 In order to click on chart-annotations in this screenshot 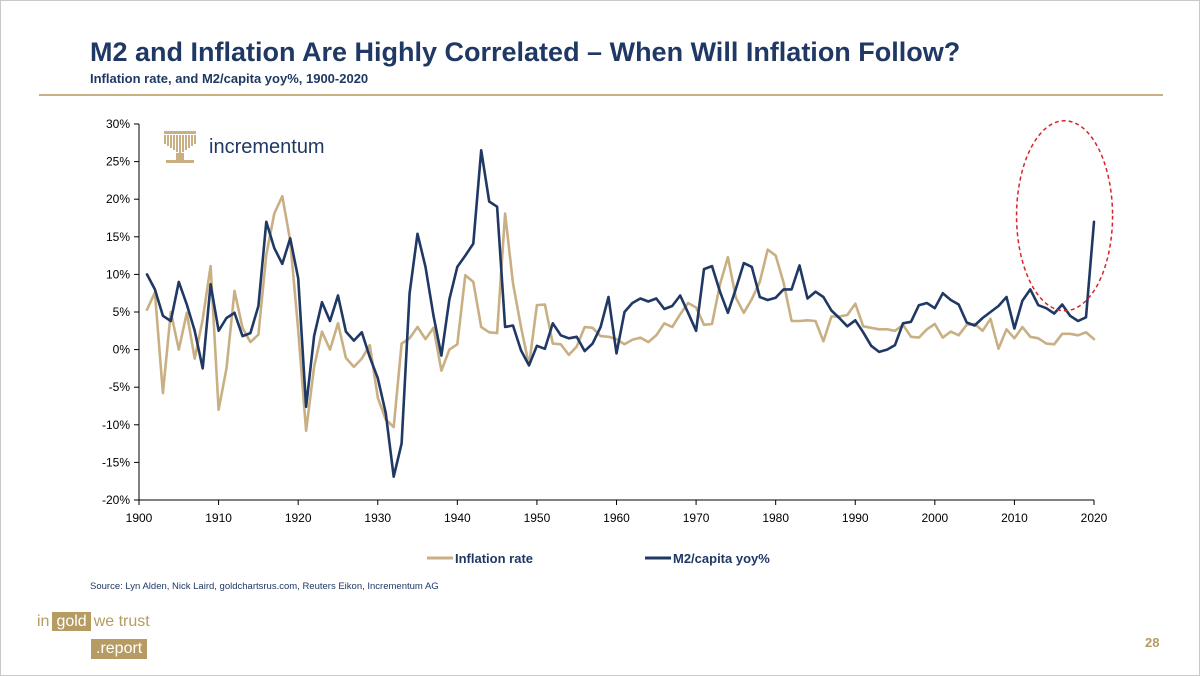, I will do `click(1064, 215)`.